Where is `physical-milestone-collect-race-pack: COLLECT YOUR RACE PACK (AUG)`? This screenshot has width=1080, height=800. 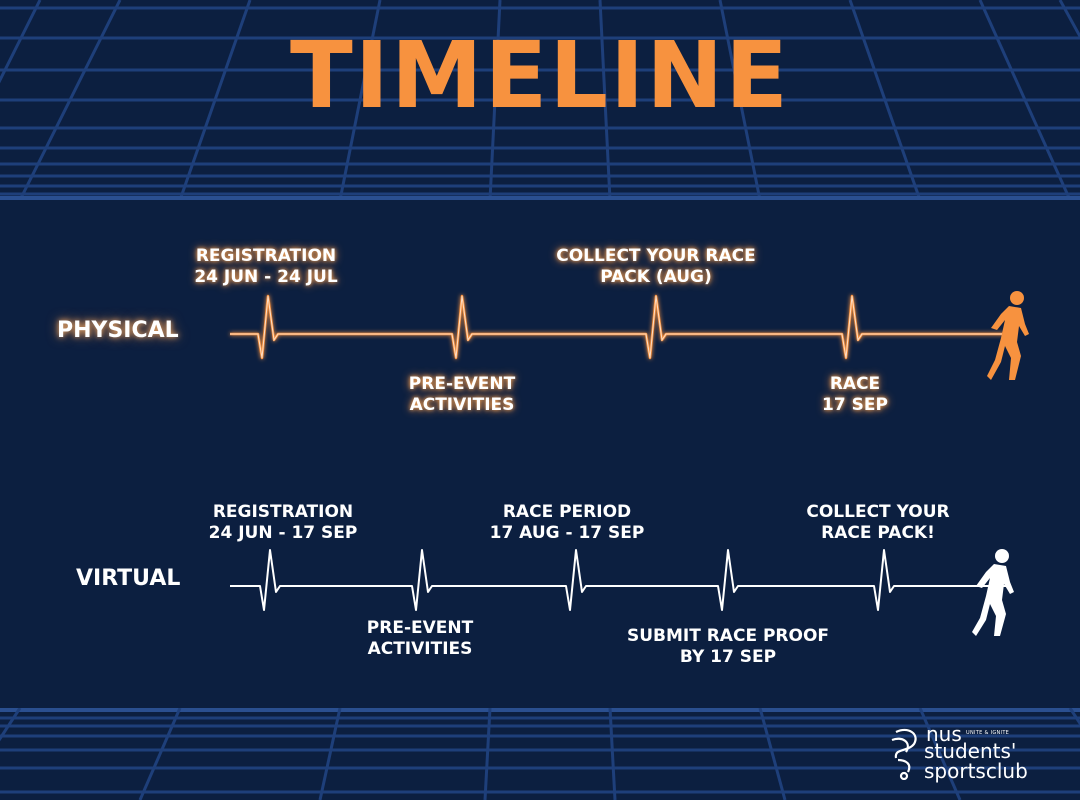 physical-milestone-collect-race-pack: COLLECT YOUR RACE PACK (AUG) is located at coordinates (656, 266).